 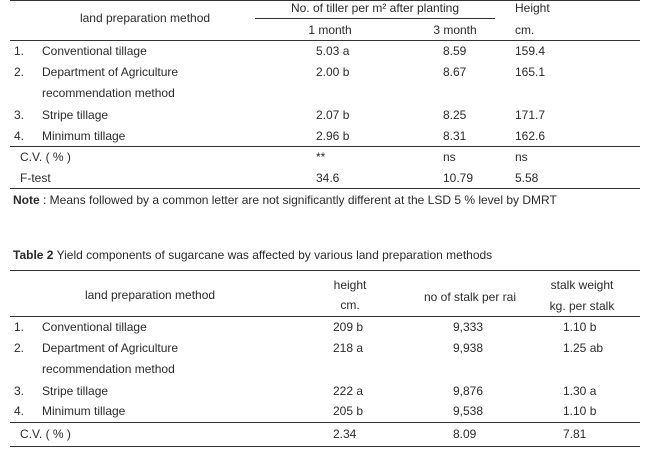 I want to click on cell: 5.58, so click(x=527, y=178).